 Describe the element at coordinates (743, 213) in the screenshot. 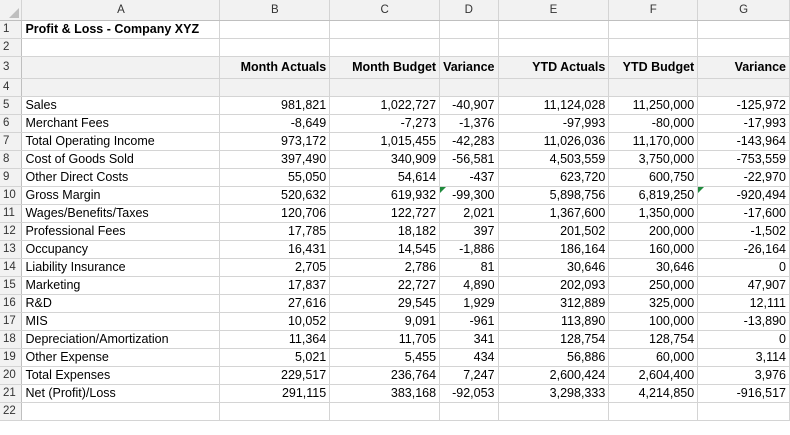

I see `ytd-variance-cell: -17,600` at that location.